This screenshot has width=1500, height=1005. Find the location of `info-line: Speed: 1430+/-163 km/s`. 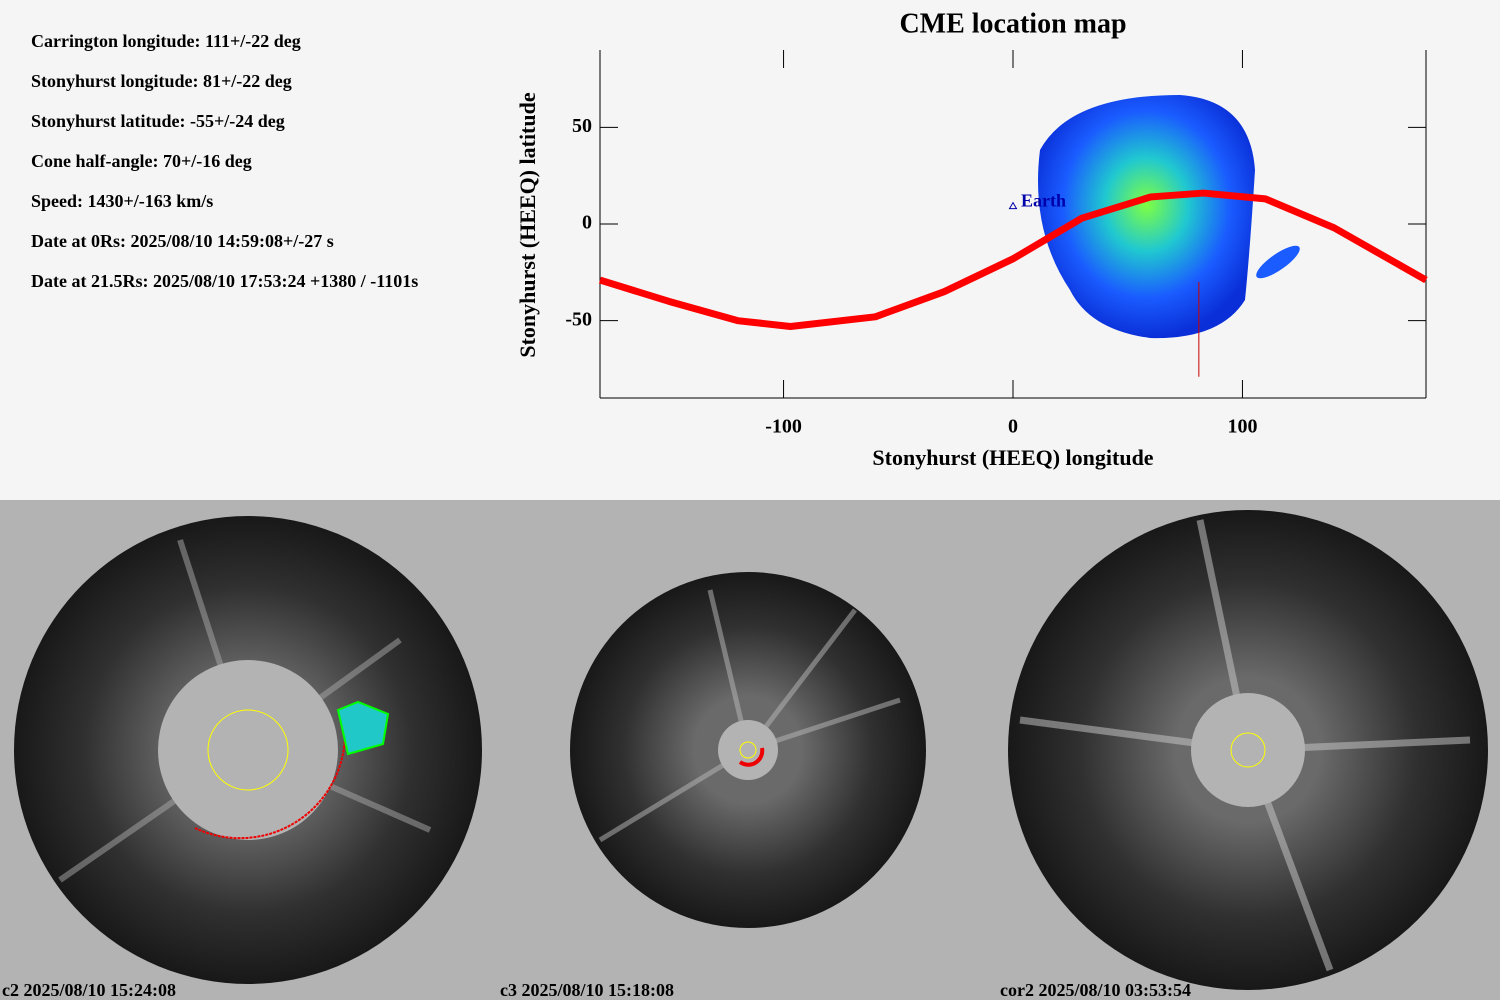

info-line: Speed: 1430+/-163 km/s is located at coordinates (122, 201).